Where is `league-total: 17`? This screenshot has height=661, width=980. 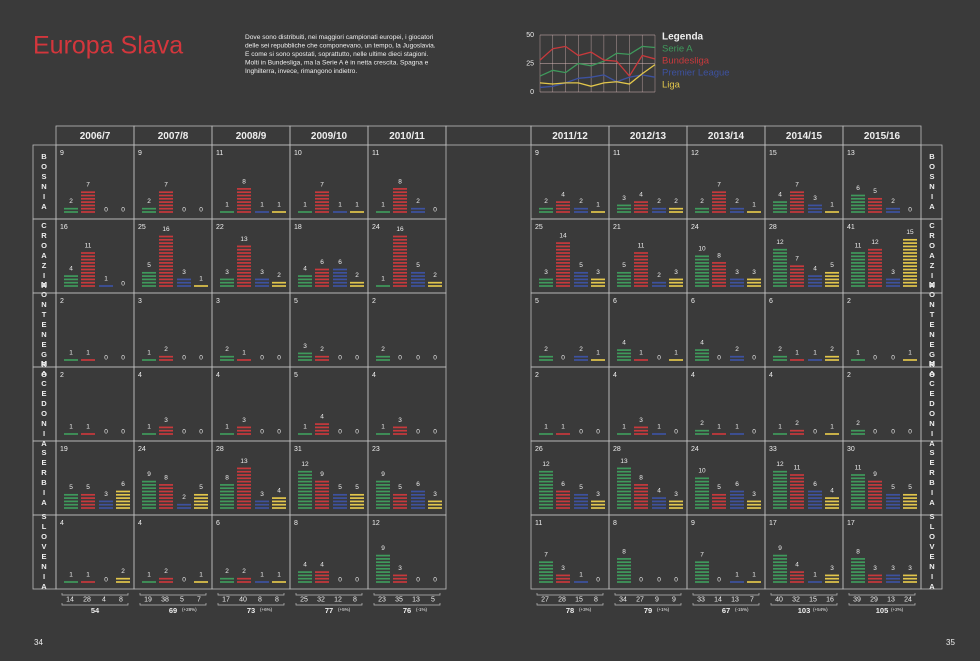 league-total: 17 is located at coordinates (226, 599).